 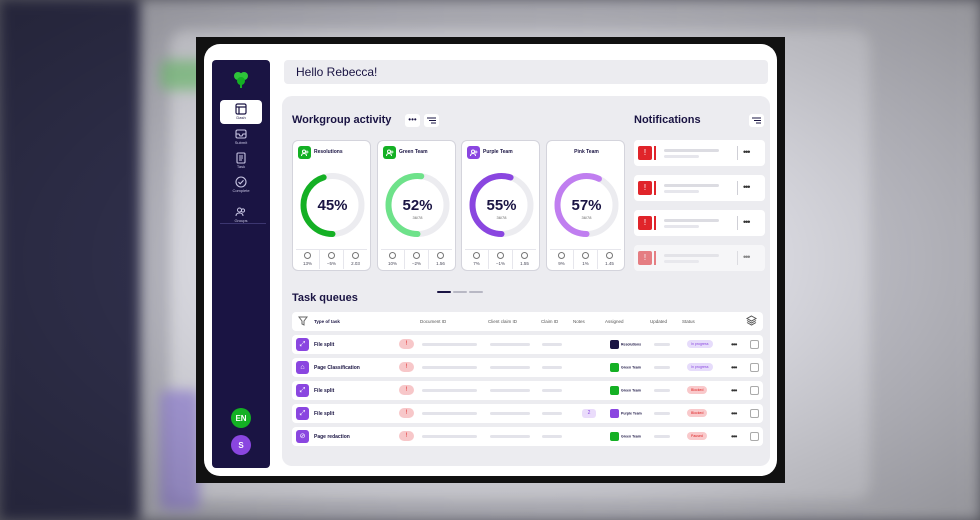 I want to click on table-row: ⤢ File split ! Green Team Blocked •••, so click(x=527, y=390).